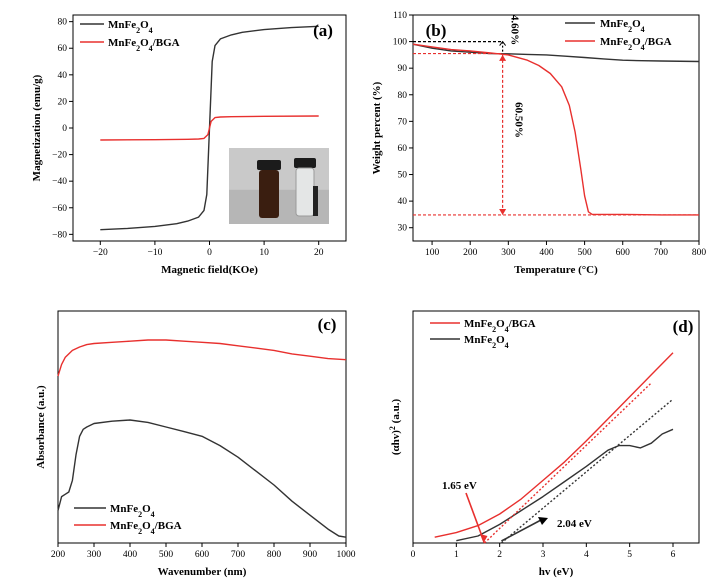 This screenshot has width=713, height=578. I want to click on y-tick-label: 20, so click(63, 102).